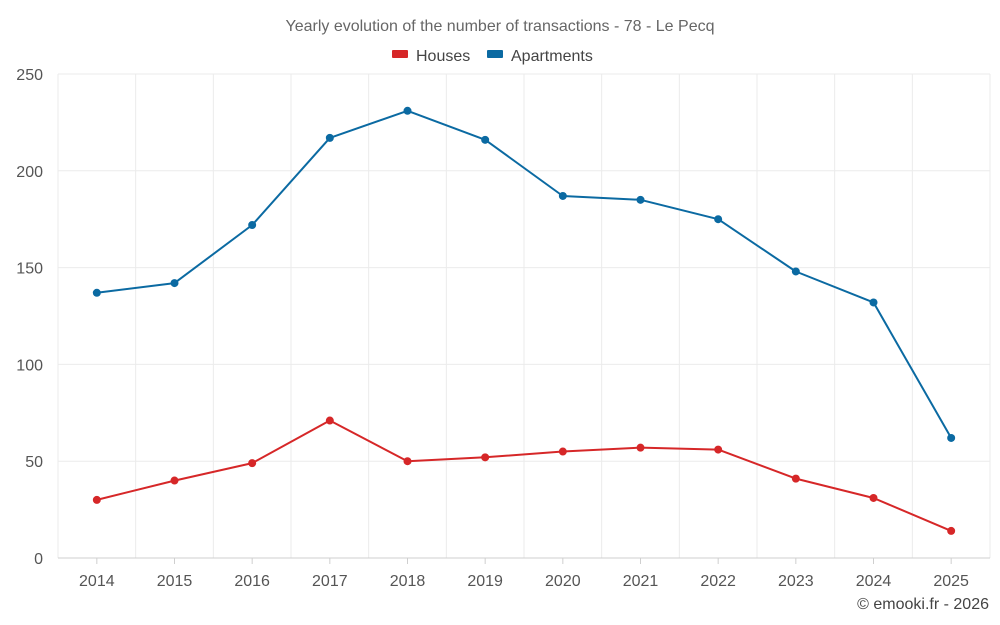  I want to click on legend-swatch-houses, so click(400, 54).